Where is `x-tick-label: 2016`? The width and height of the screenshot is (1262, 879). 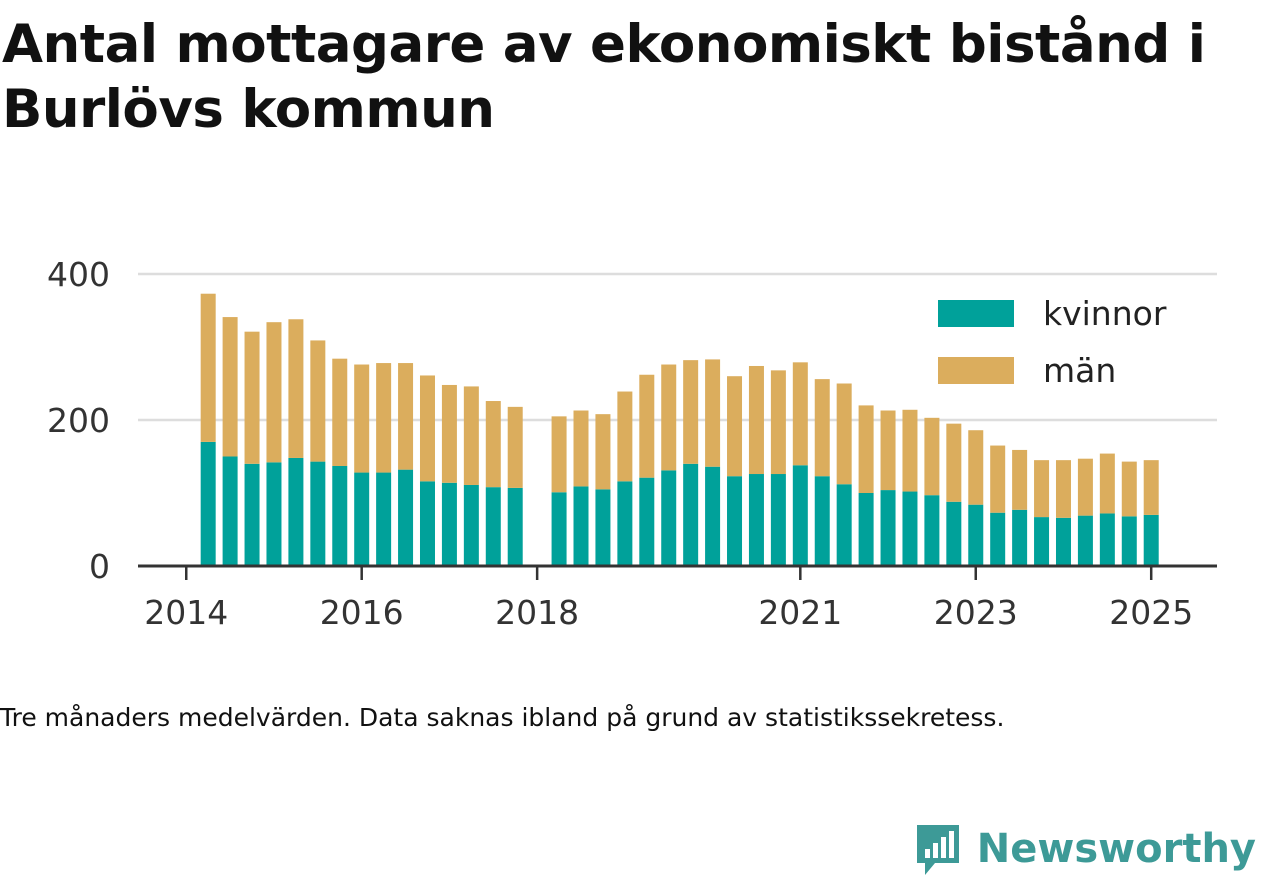
x-tick-label: 2016 is located at coordinates (362, 612).